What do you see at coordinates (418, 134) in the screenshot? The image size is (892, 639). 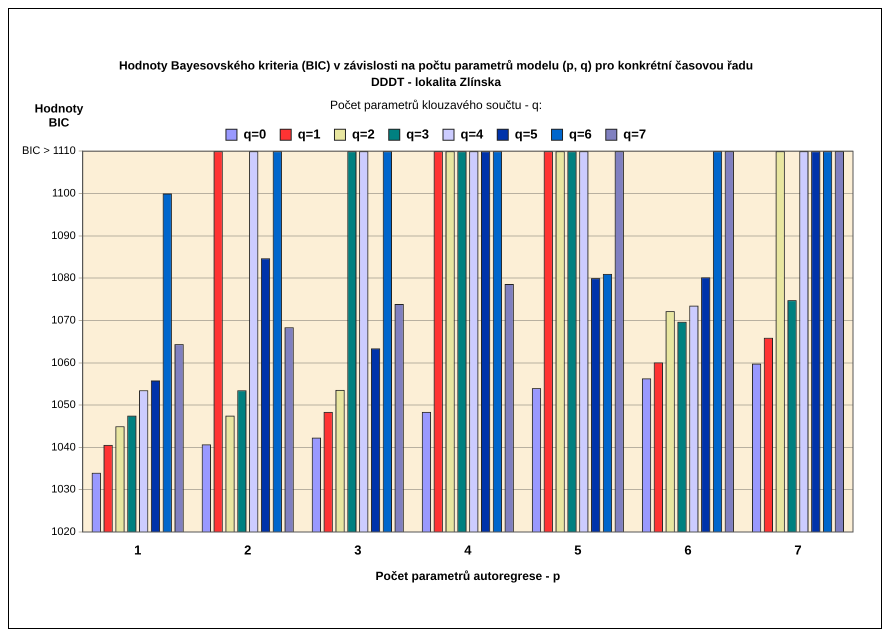 I see `legend-label: q=3` at bounding box center [418, 134].